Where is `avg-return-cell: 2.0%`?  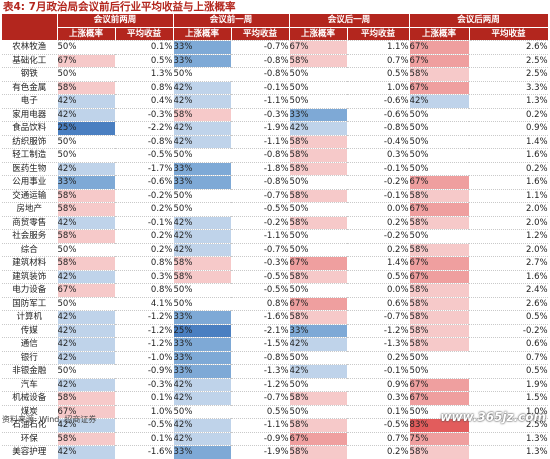
avg-return-cell: 2.0% is located at coordinates (509, 223).